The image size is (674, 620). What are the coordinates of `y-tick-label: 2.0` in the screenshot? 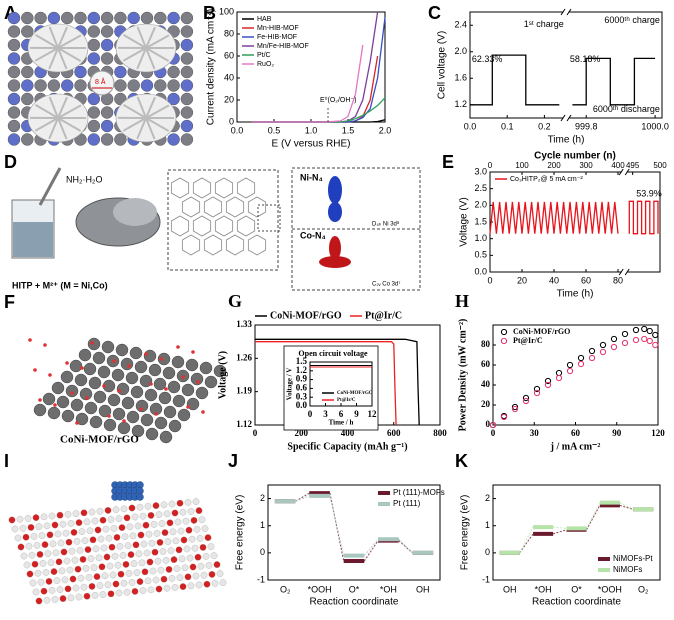 It's located at (480, 205).